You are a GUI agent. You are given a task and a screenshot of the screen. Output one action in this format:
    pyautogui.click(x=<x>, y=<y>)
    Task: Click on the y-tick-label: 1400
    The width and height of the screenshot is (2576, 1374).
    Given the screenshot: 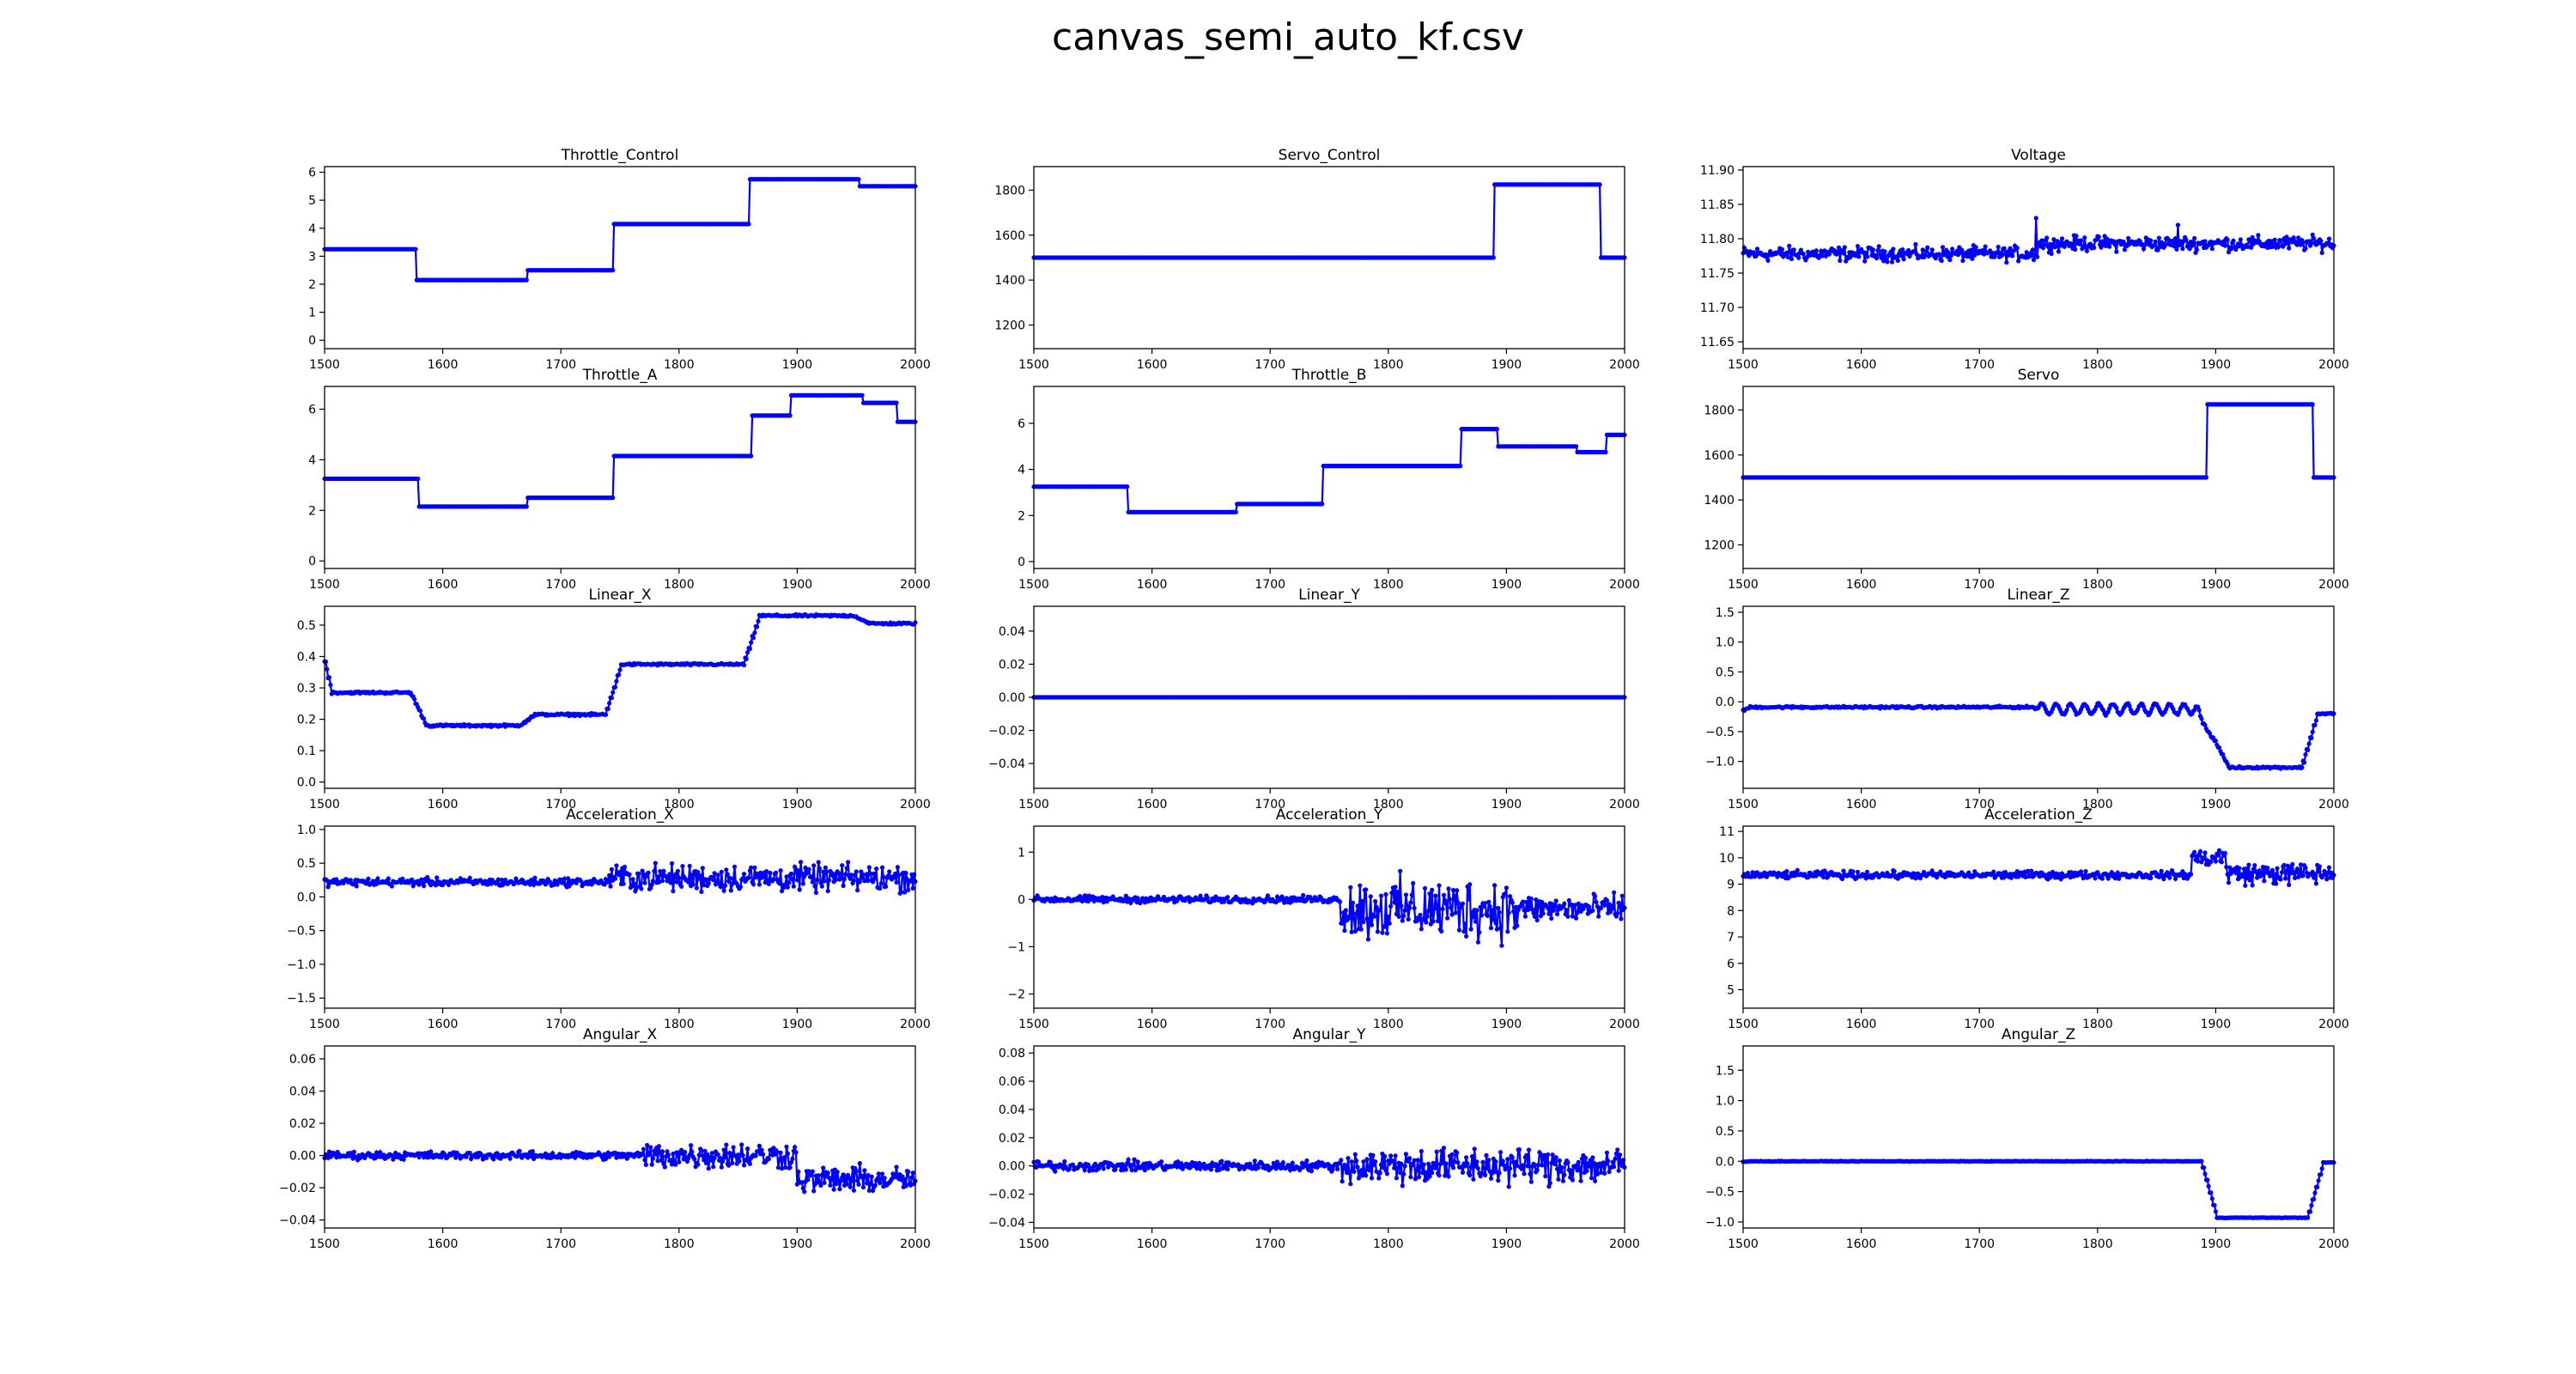 What is the action you would take?
    pyautogui.click(x=1719, y=501)
    